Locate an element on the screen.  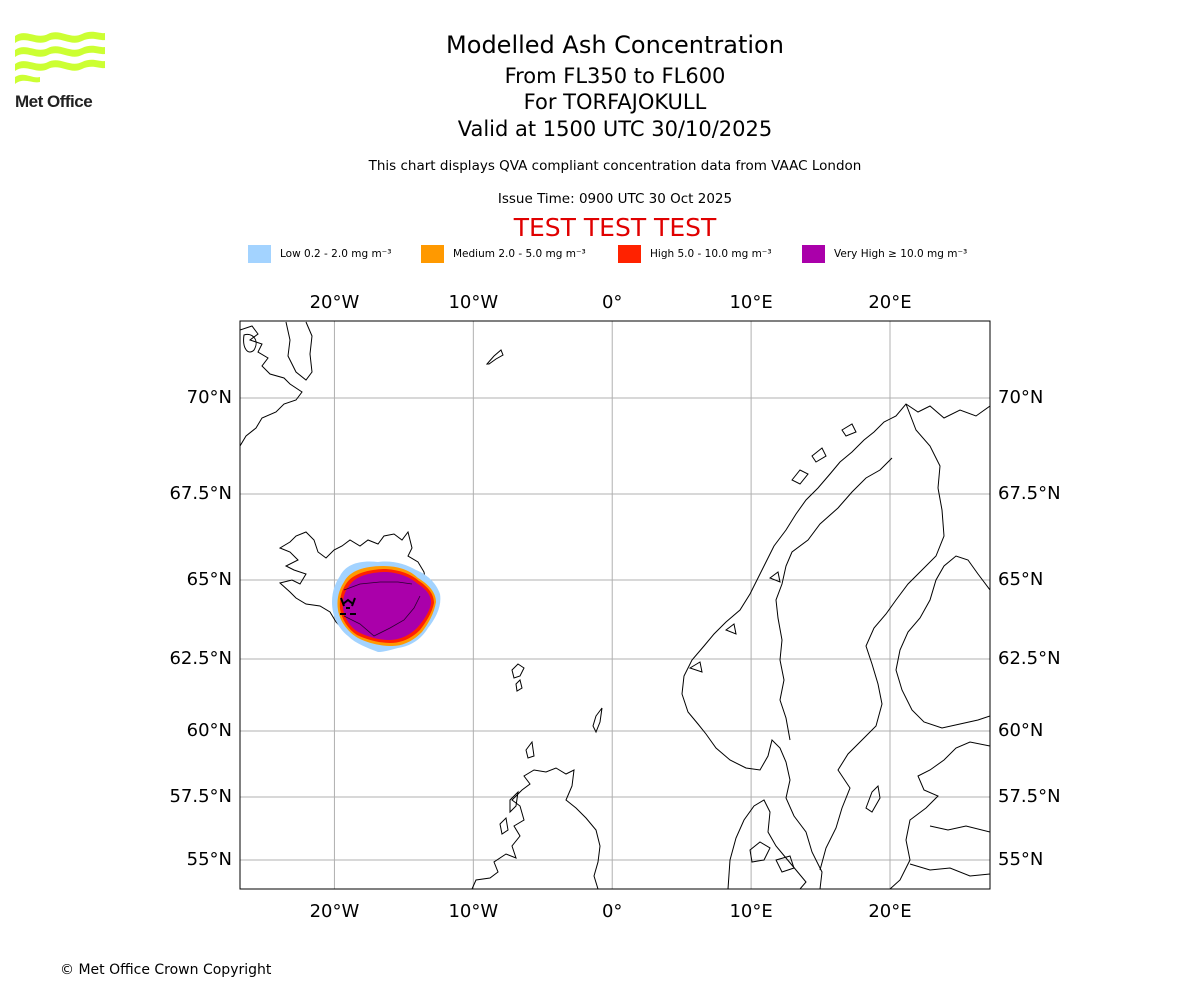
border-estonia-latvia is located at coordinates (949, 851).